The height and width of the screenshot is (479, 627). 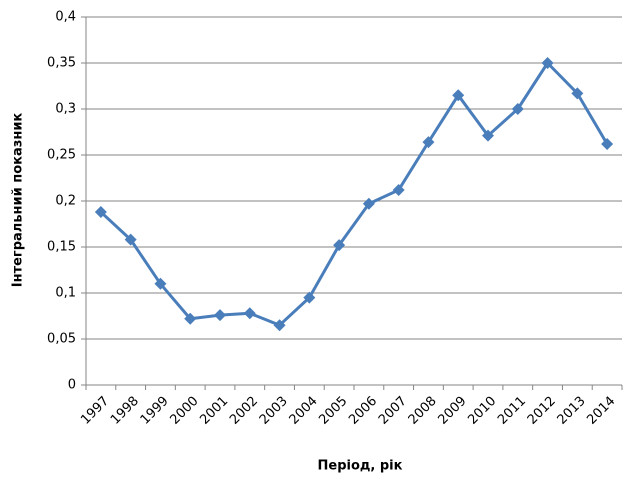 What do you see at coordinates (72, 385) in the screenshot?
I see `y-tick-label: 0` at bounding box center [72, 385].